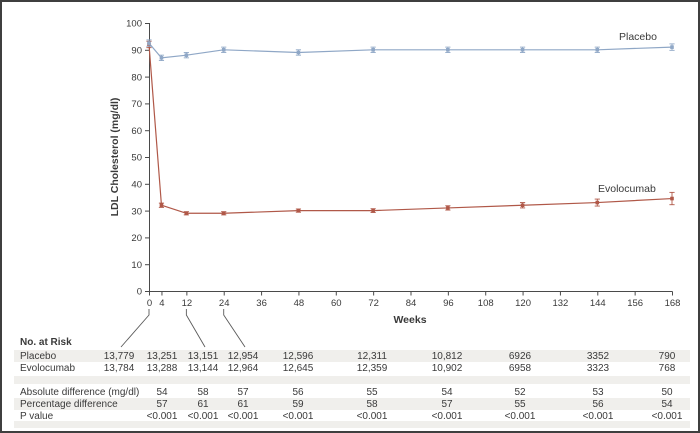 The width and height of the screenshot is (700, 433). What do you see at coordinates (410, 320) in the screenshot?
I see `x-axis-title: Weeks` at bounding box center [410, 320].